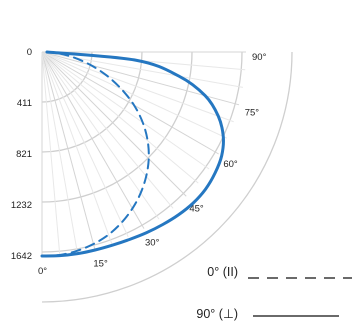 Image resolution: width=353 pixels, height=326 pixels. What do you see at coordinates (274, 293) in the screenshot?
I see `legend: 0° (II) 90° (⊥)` at bounding box center [274, 293].